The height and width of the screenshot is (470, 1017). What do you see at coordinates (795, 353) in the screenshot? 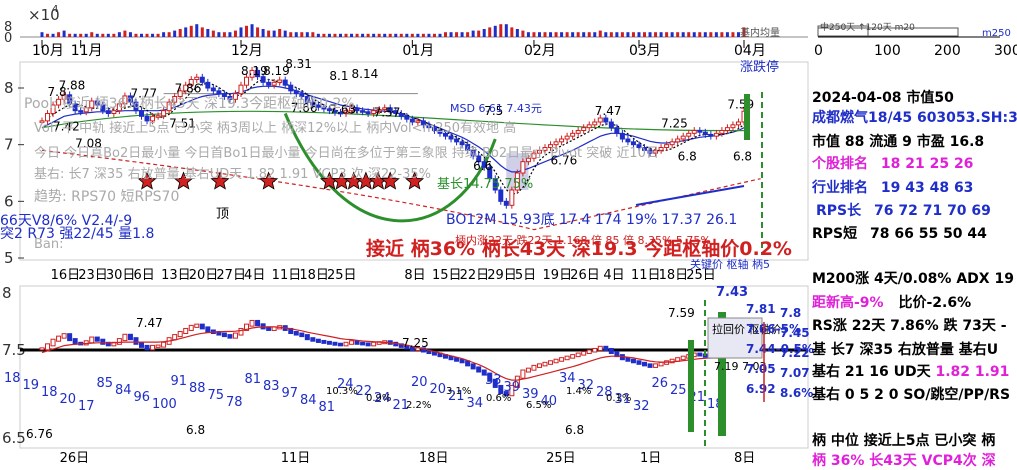
I see `lower-right-value: 7.22` at bounding box center [795, 353].